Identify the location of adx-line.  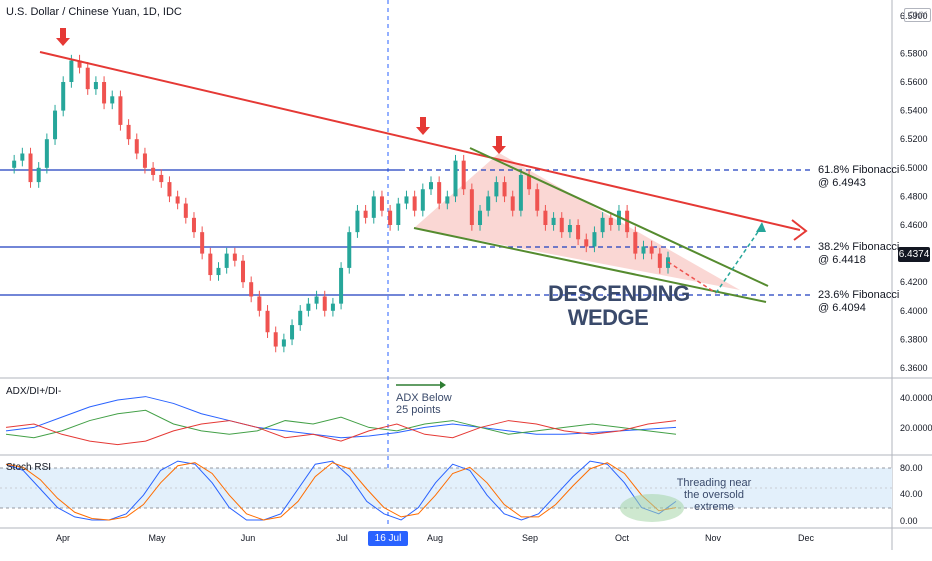
(341, 417).